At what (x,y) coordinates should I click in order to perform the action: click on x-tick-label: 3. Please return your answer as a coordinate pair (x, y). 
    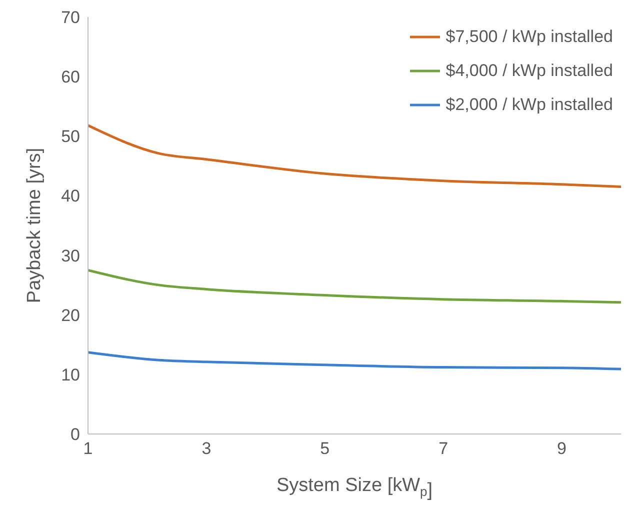
    Looking at the image, I should click on (207, 448).